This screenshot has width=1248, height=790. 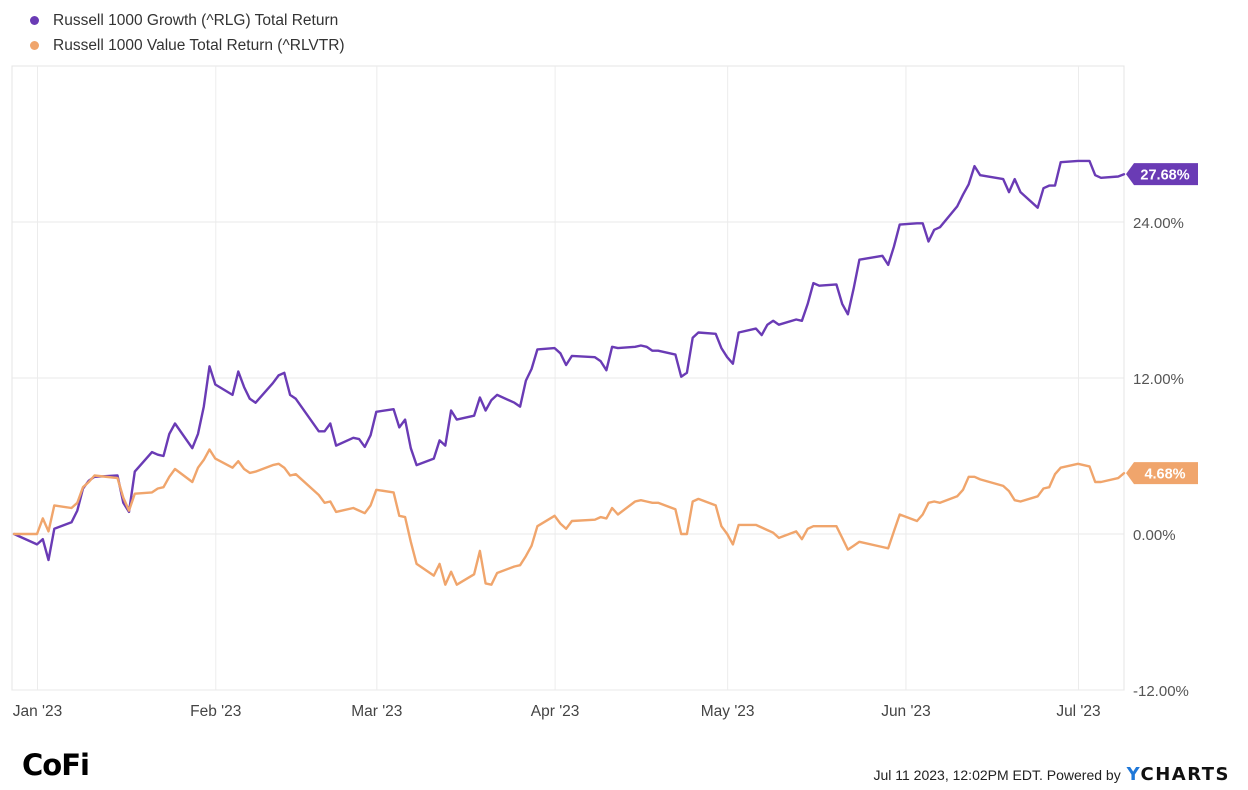 What do you see at coordinates (215, 711) in the screenshot?
I see `x-tick-label: Feb '23` at bounding box center [215, 711].